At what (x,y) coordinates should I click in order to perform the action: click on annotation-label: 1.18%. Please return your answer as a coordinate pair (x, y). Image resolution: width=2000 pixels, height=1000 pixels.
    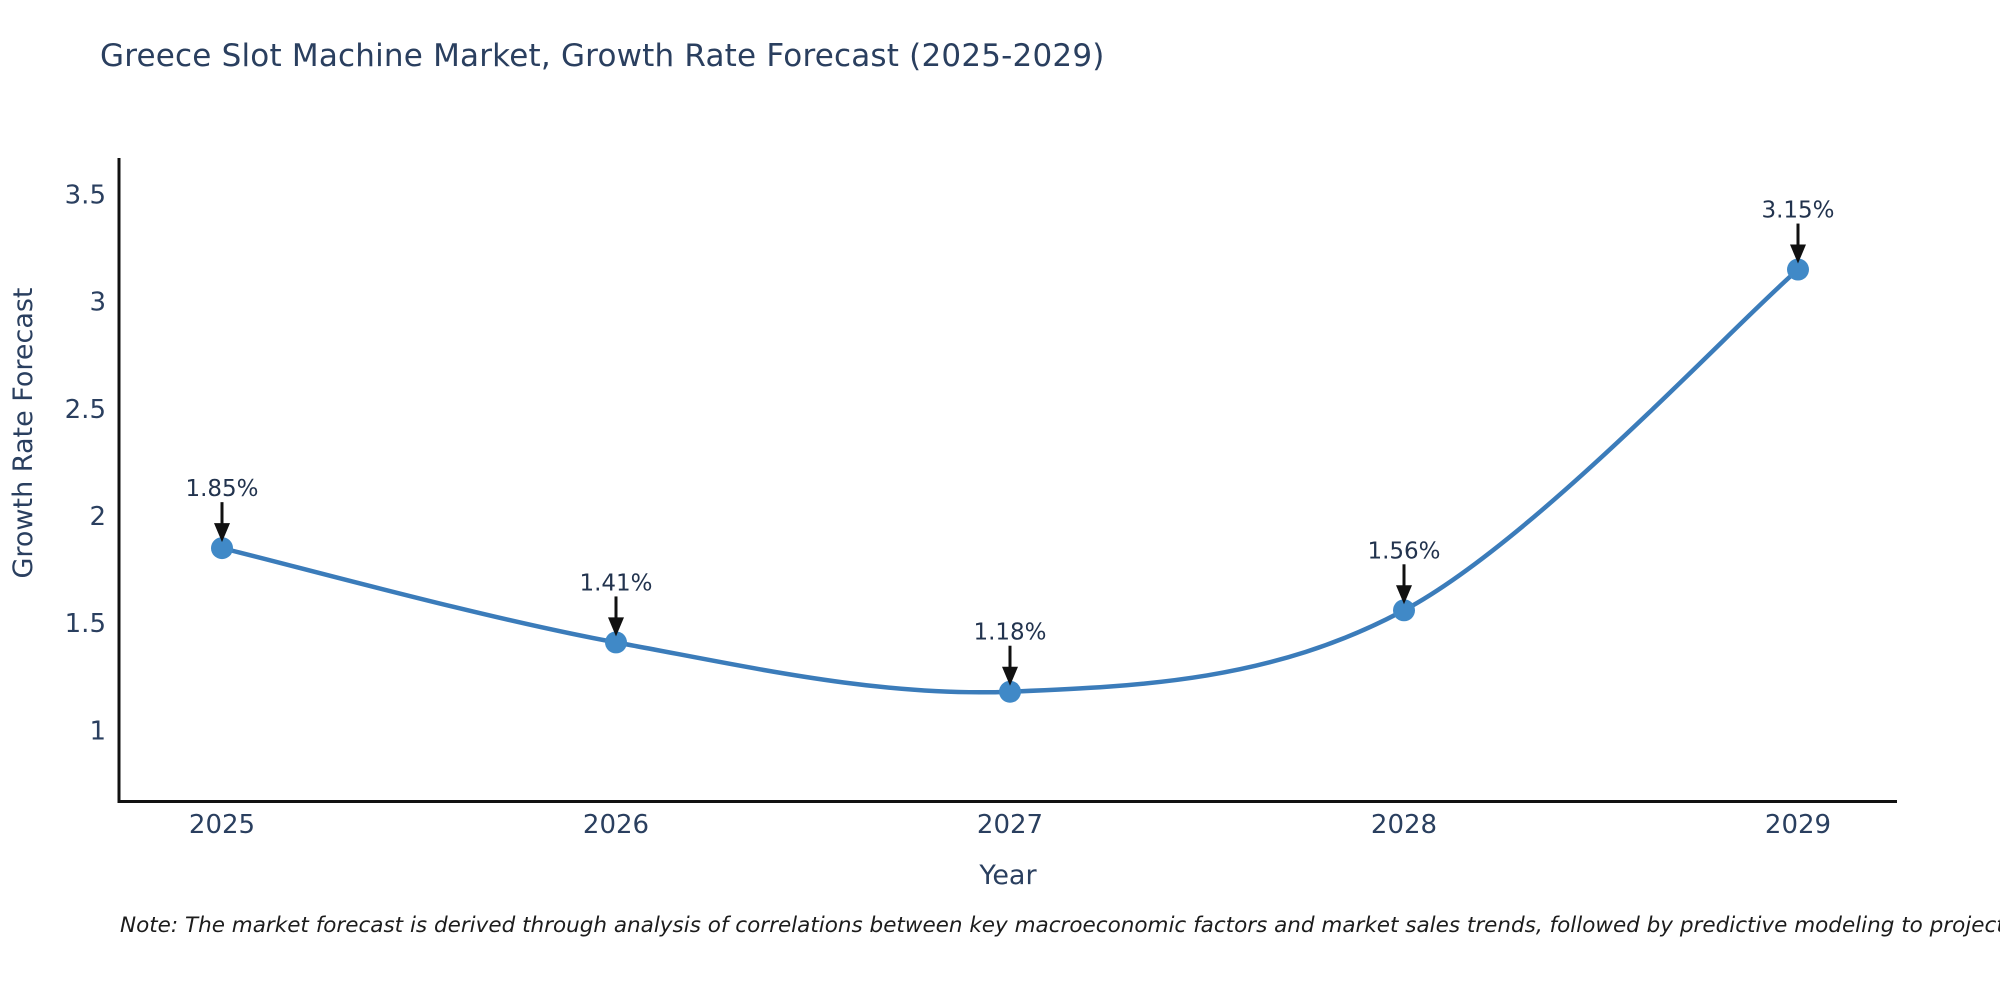
    Looking at the image, I should click on (1009, 633).